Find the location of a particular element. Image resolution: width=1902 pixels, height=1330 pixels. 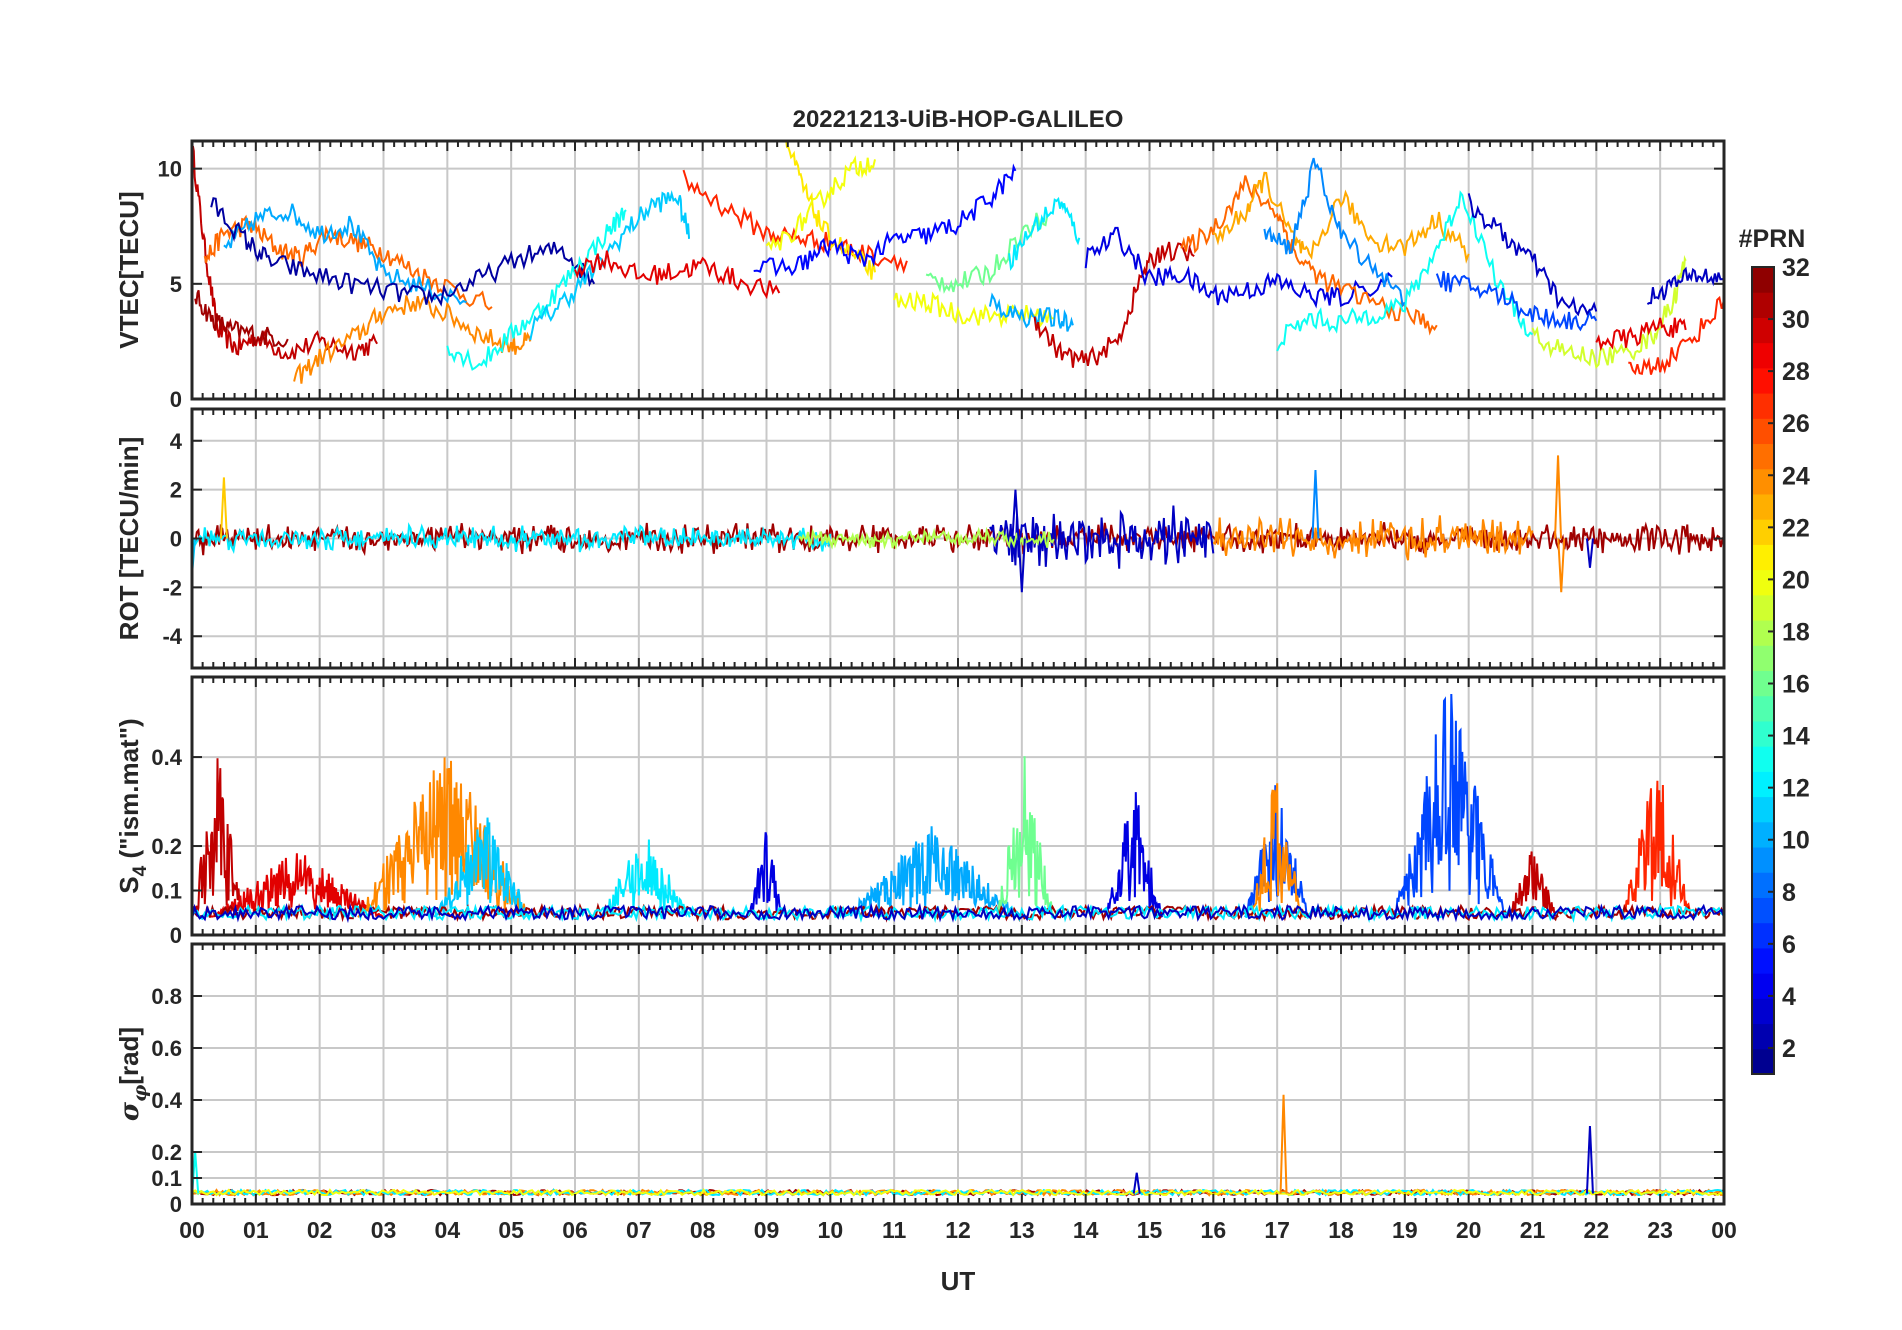

y-tick-label-rot: 0 is located at coordinates (176, 539).